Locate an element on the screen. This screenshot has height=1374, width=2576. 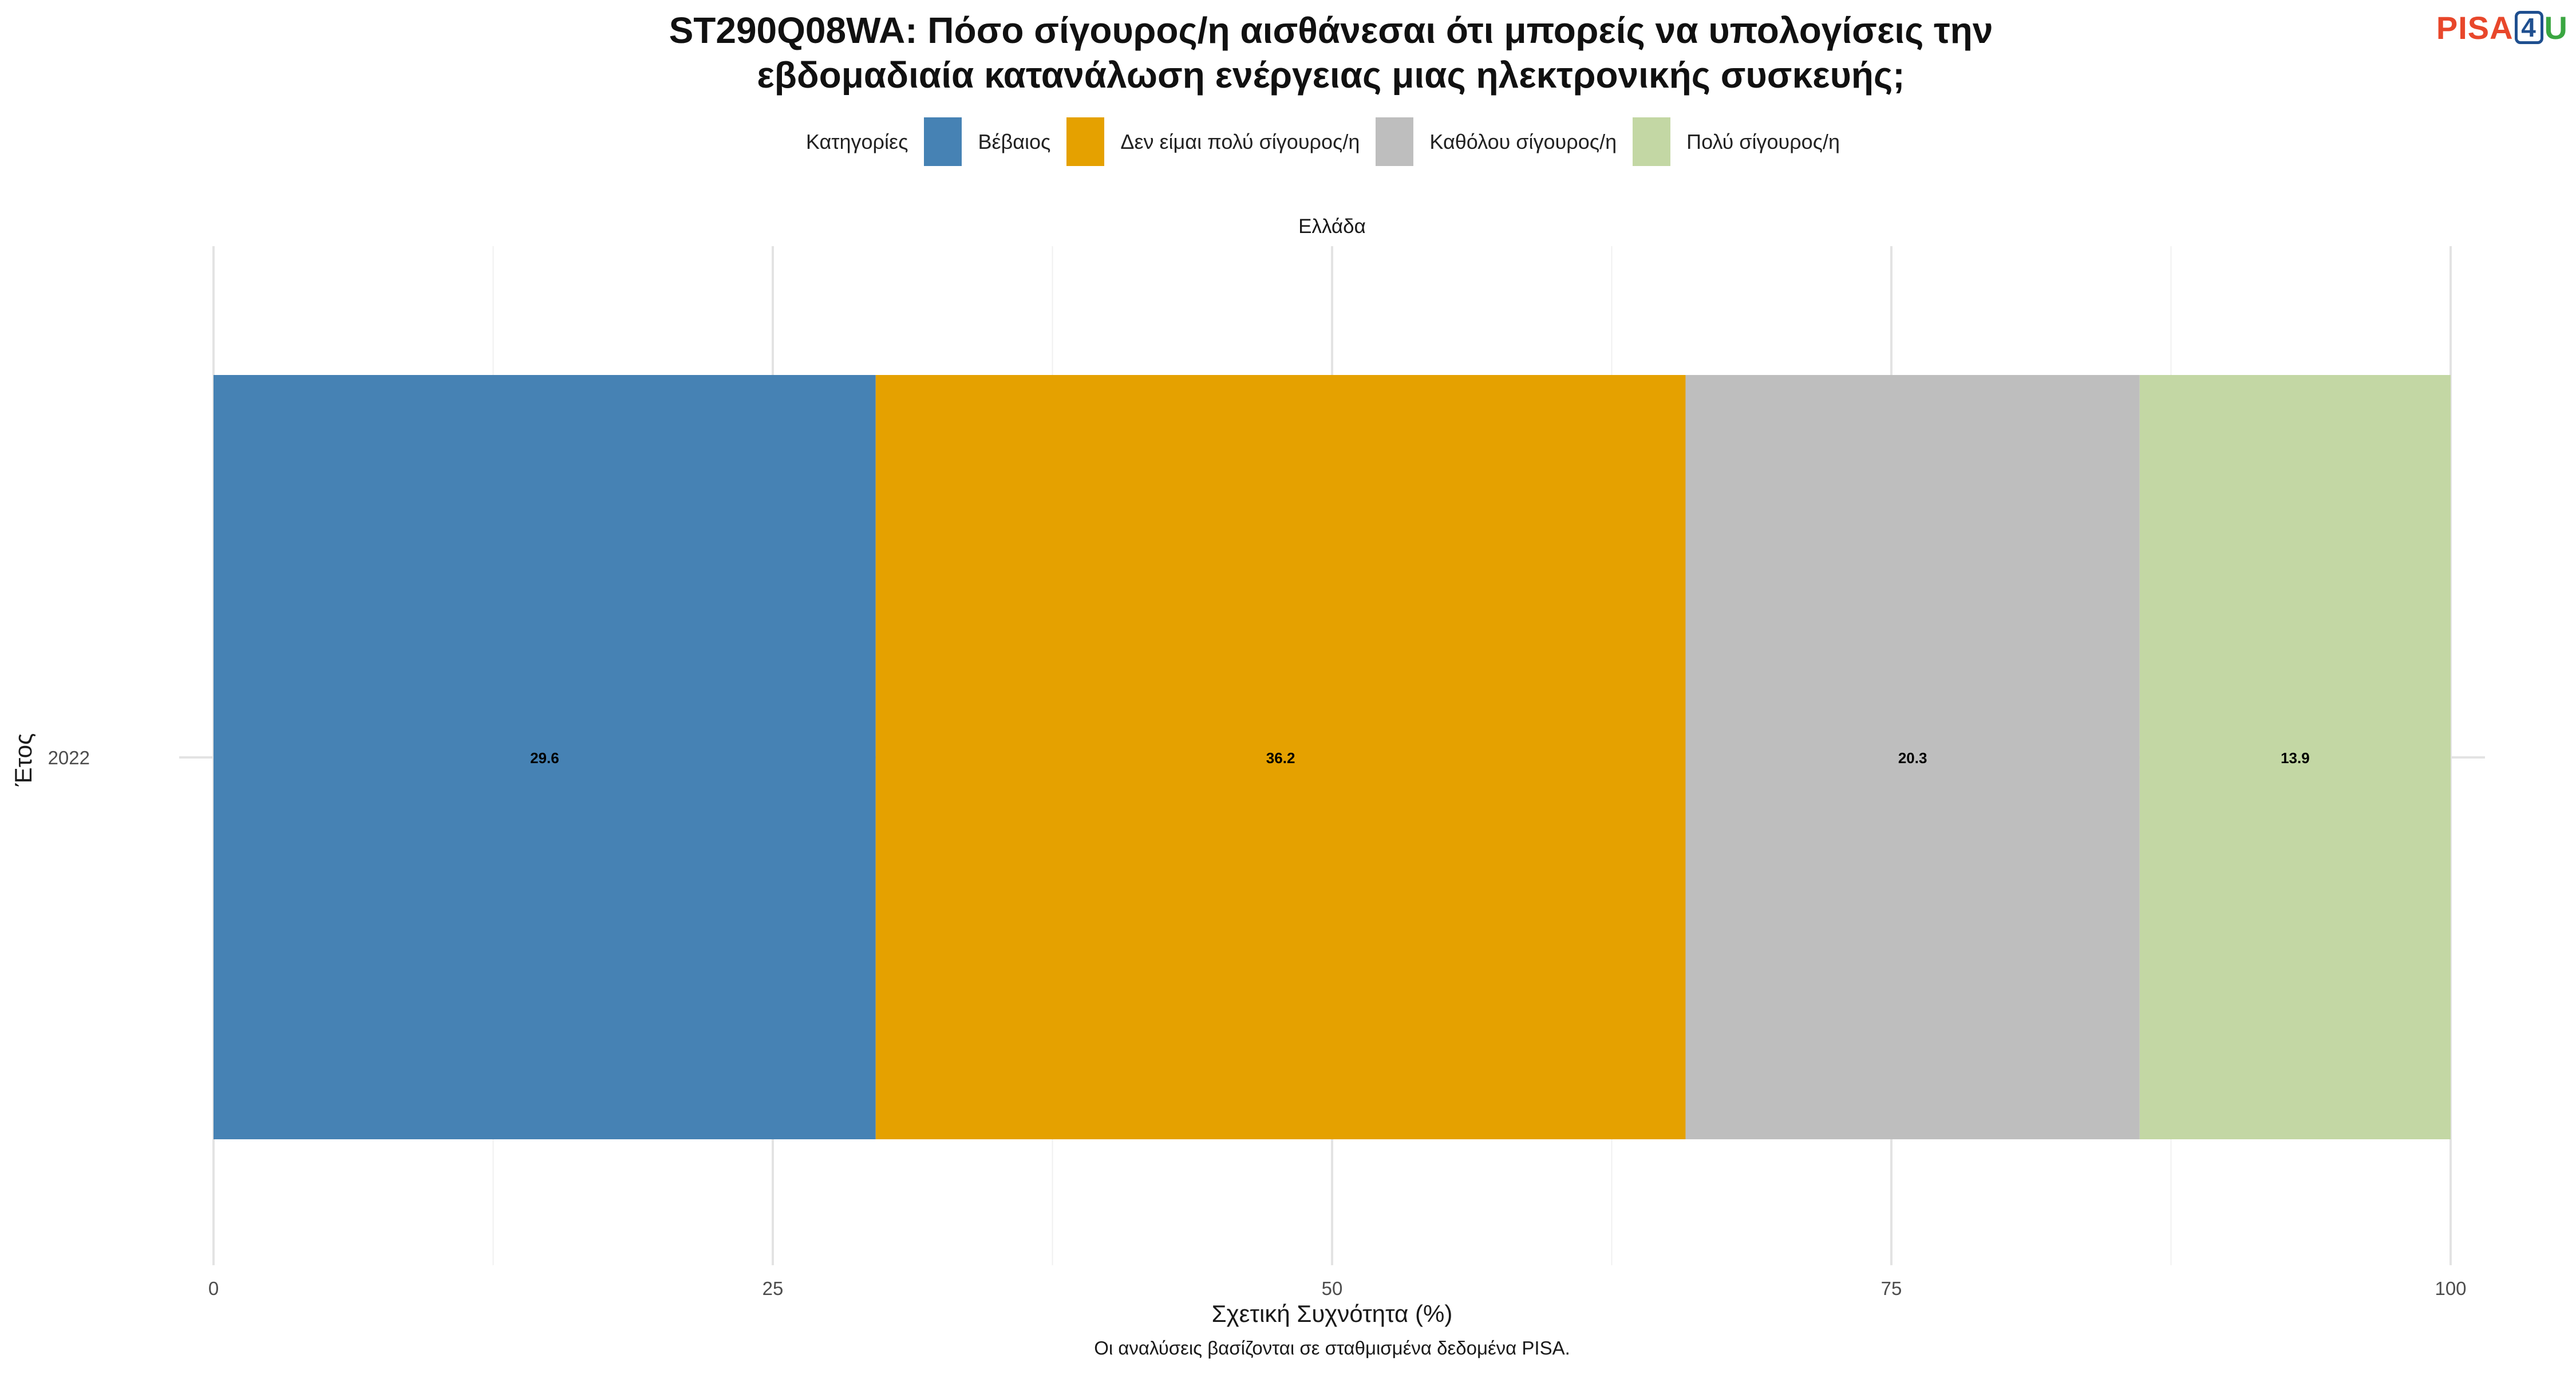
bar-value-label: 36.2 is located at coordinates (1280, 758).